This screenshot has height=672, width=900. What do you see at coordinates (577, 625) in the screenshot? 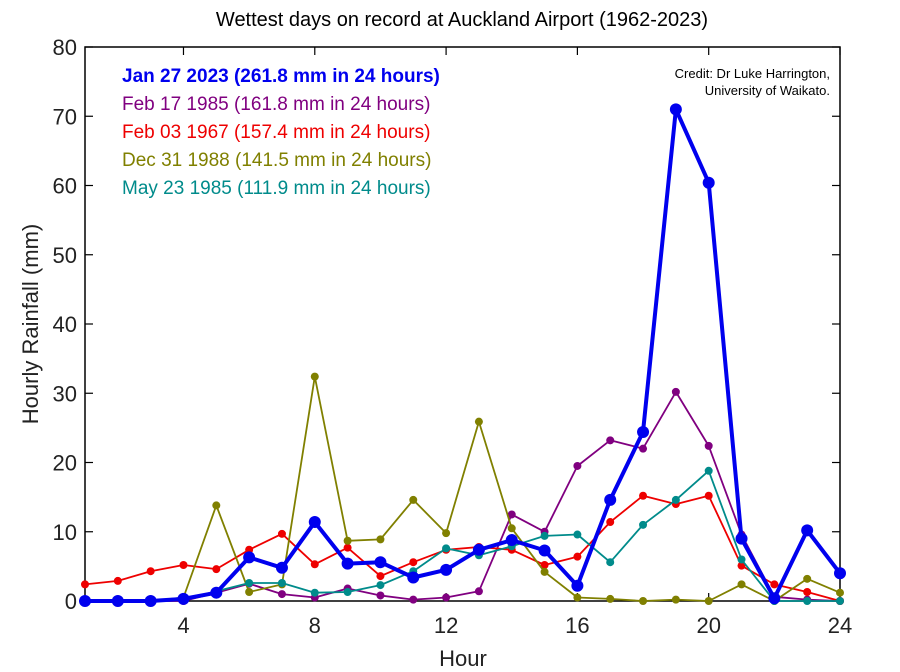
I see `x-tick-label: 16` at bounding box center [577, 625].